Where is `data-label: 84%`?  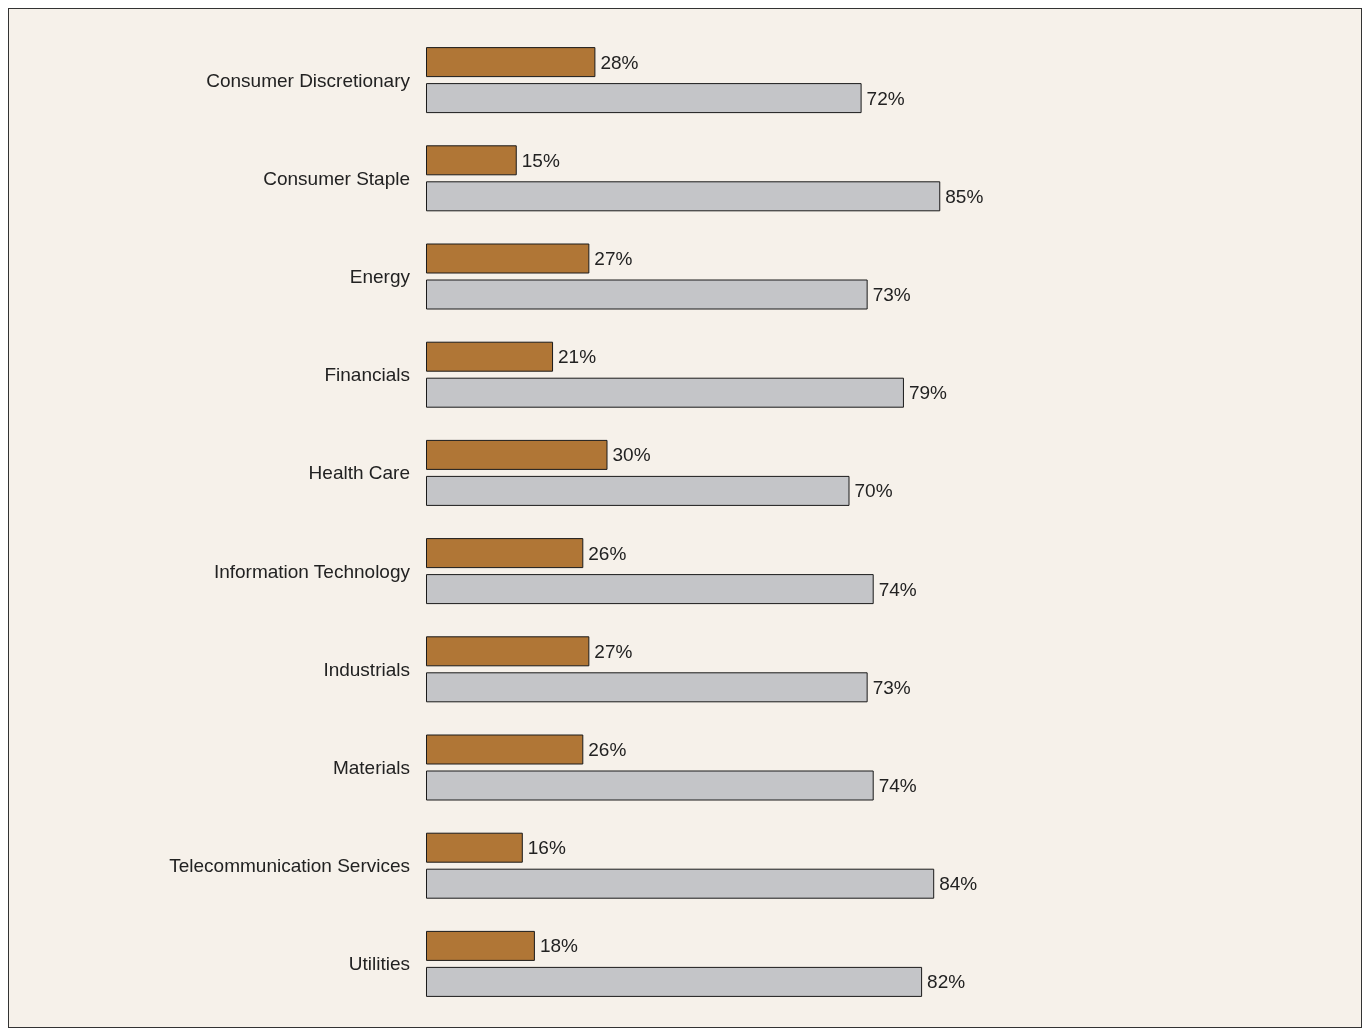 data-label: 84% is located at coordinates (958, 884).